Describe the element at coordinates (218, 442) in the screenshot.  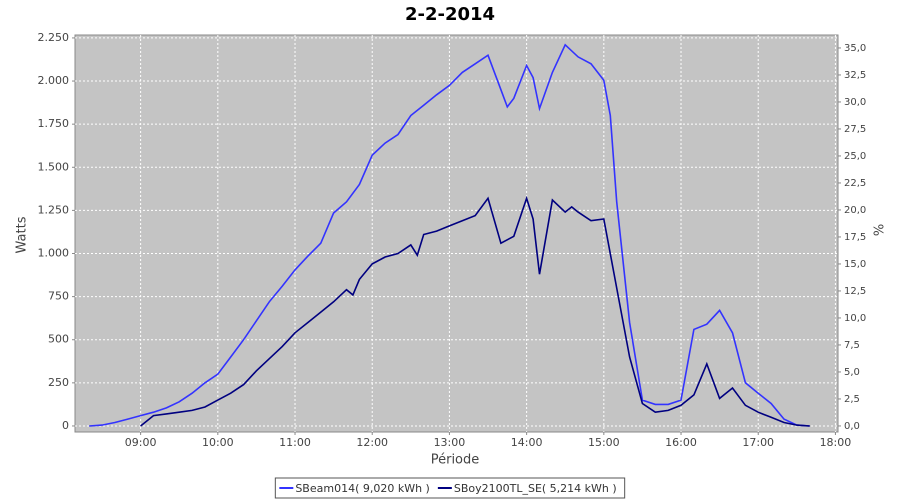
I see `x-tick-label: 10:00` at that location.